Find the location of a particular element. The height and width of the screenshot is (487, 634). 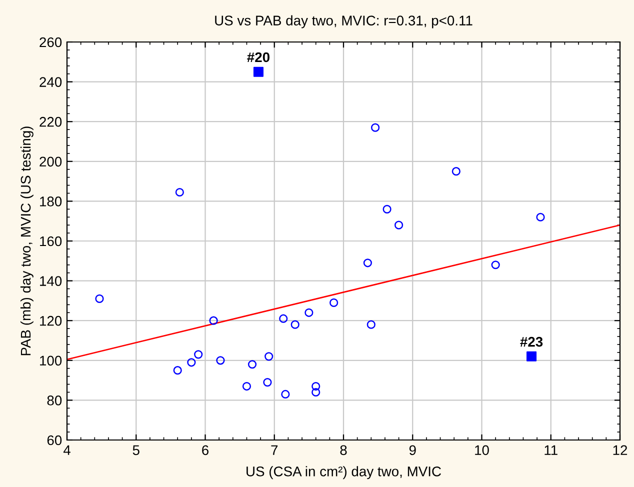

x-tick-label: 9 is located at coordinates (412, 450).